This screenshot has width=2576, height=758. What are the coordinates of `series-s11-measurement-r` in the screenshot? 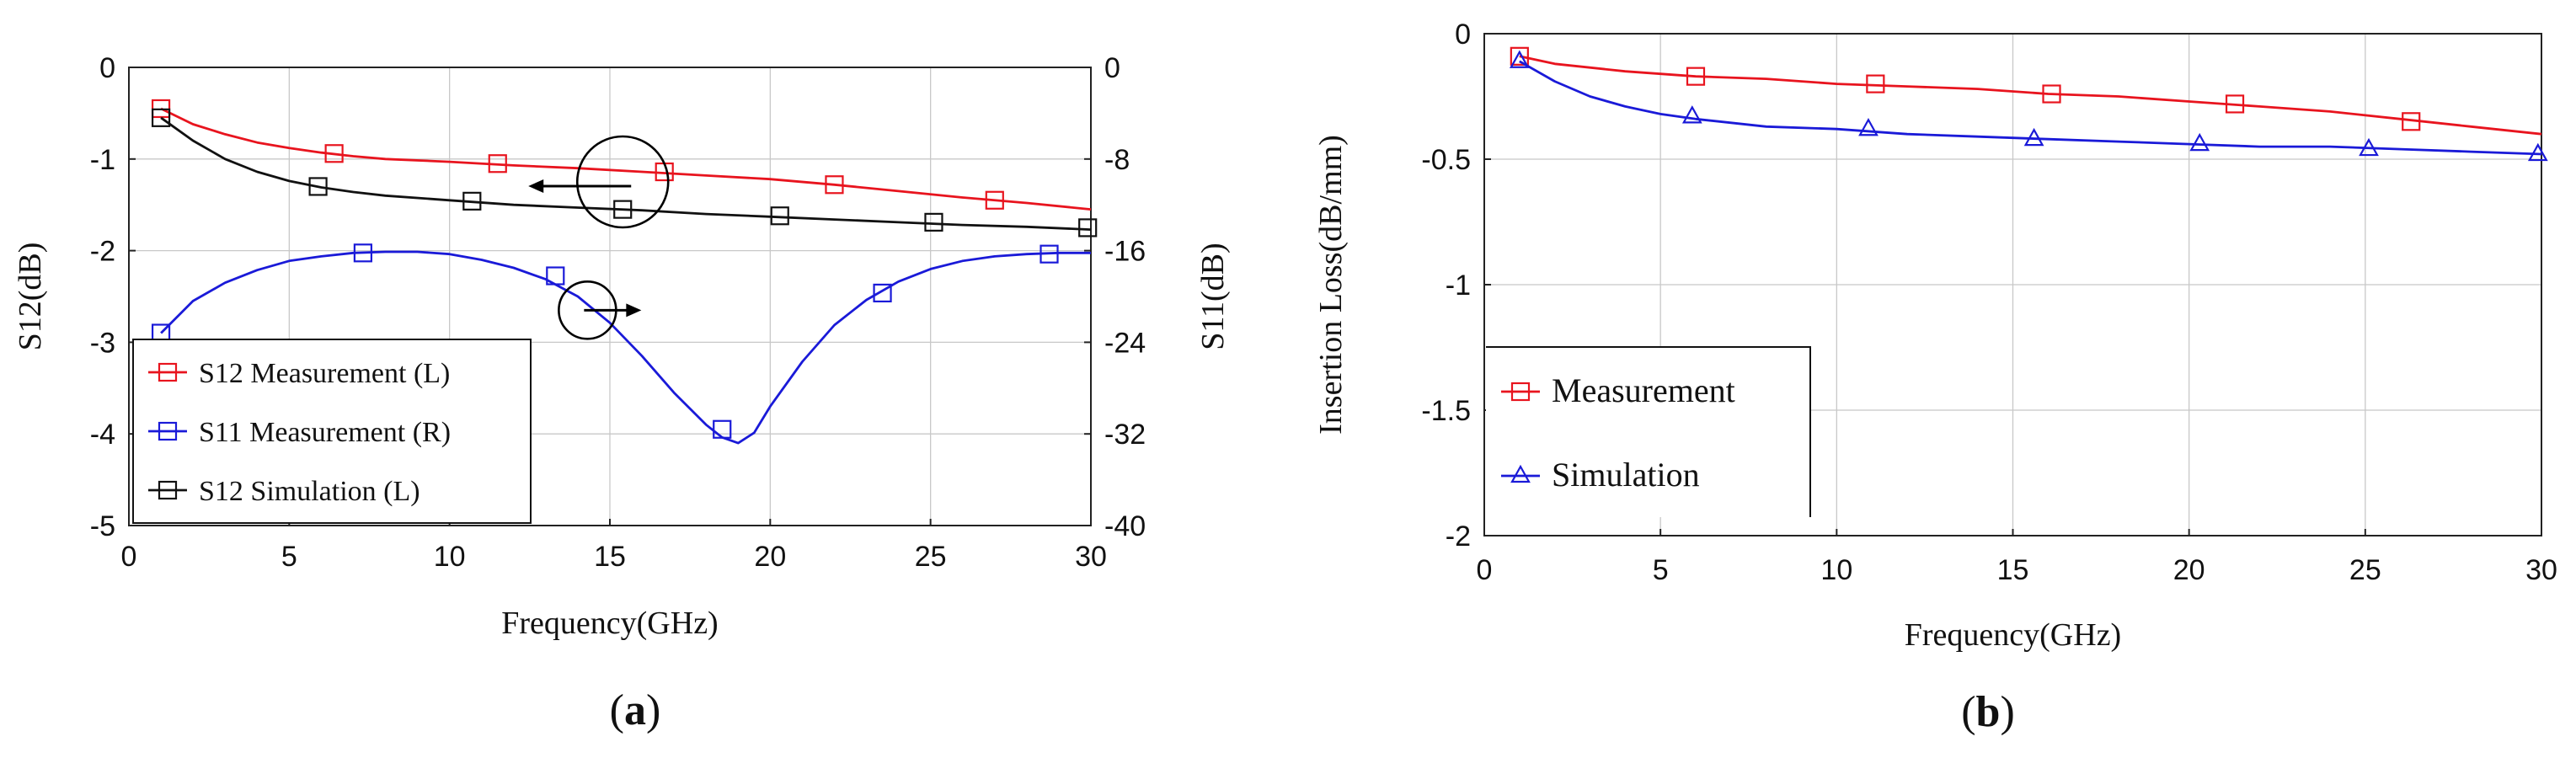 It's located at (621, 344).